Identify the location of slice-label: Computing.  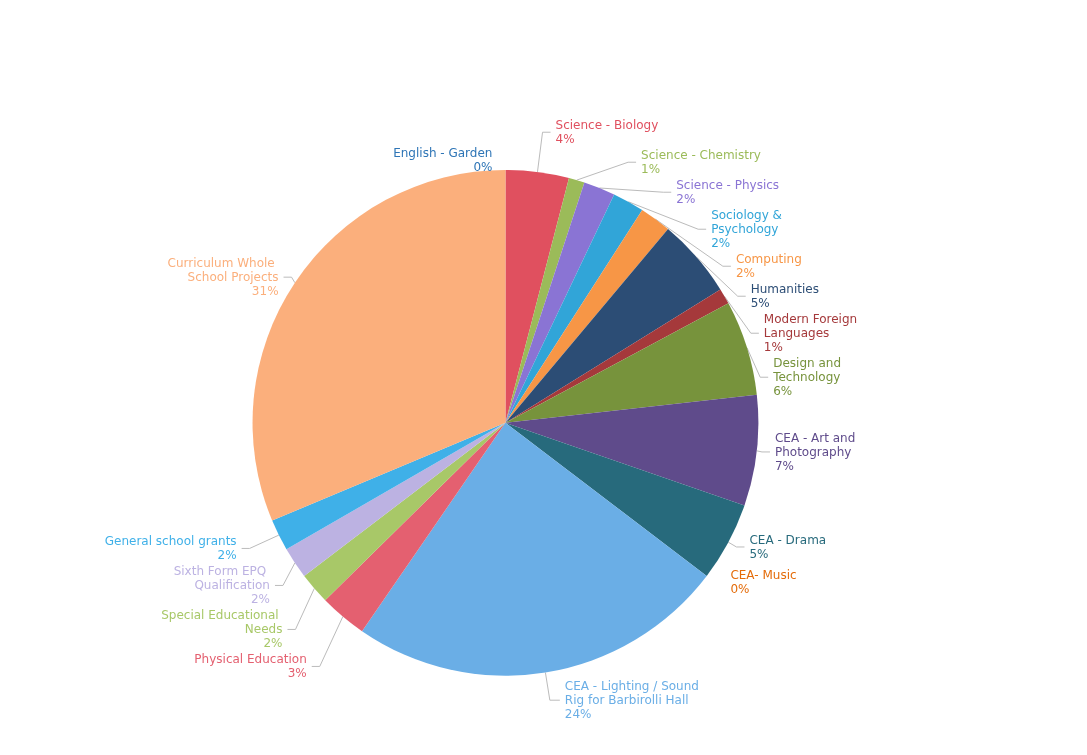
(768, 259).